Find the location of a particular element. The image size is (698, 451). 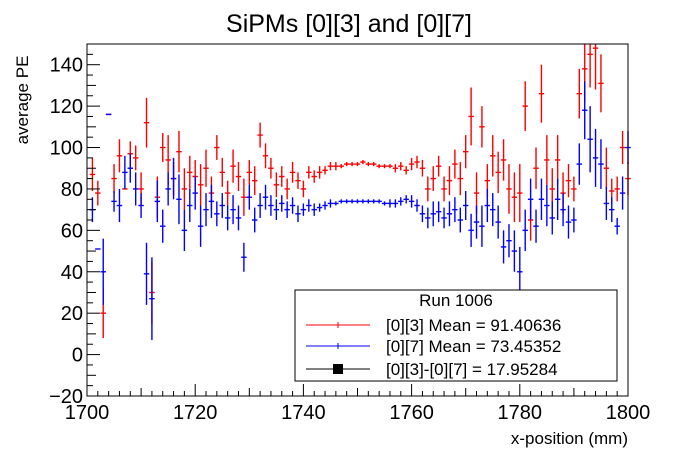

x-tick-label-4: 1780 is located at coordinates (520, 413).